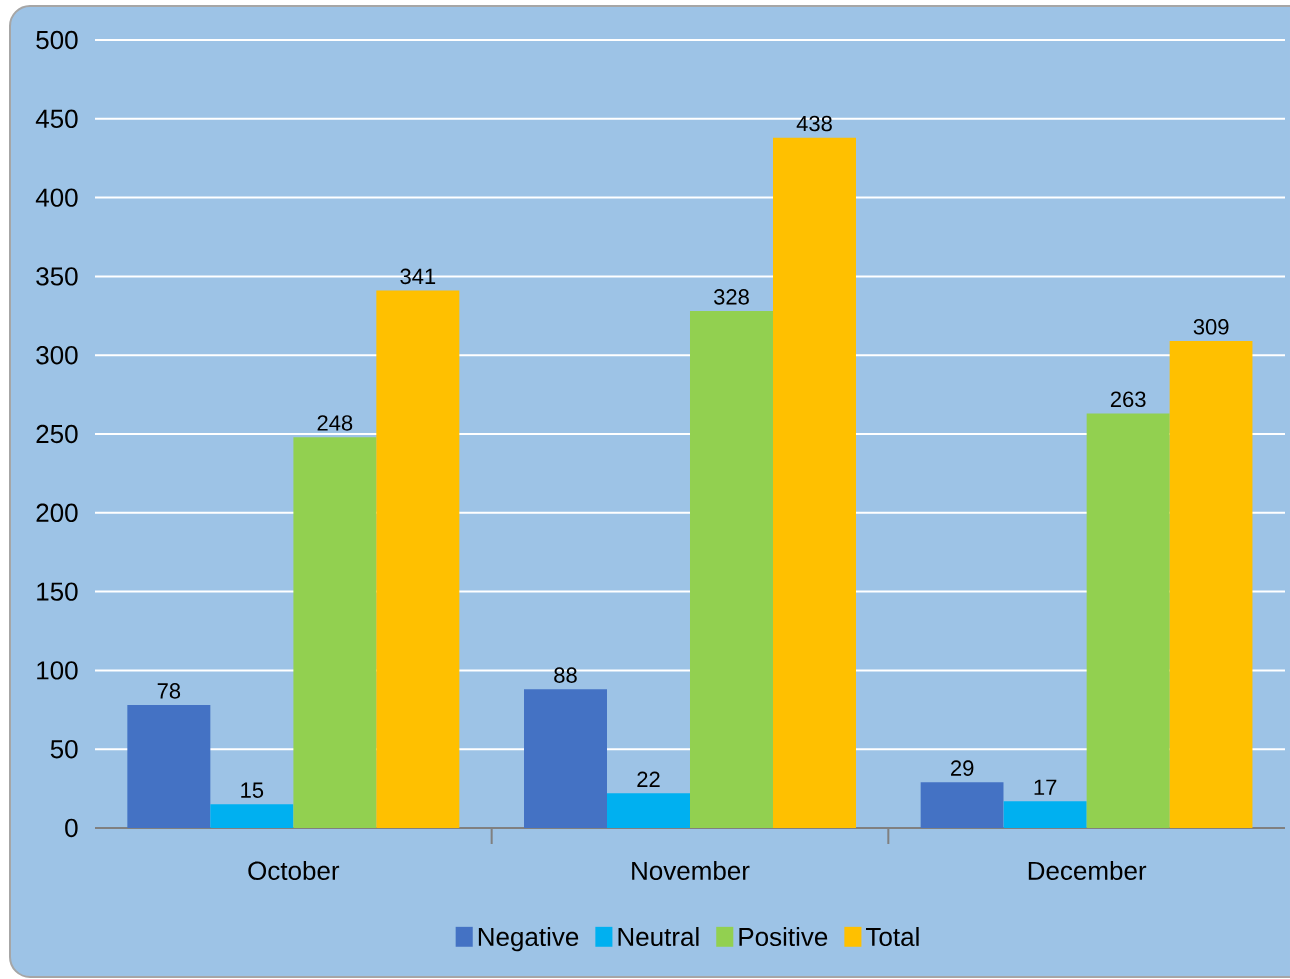  Describe the element at coordinates (64, 749) in the screenshot. I see `y-tick-label: 50` at that location.